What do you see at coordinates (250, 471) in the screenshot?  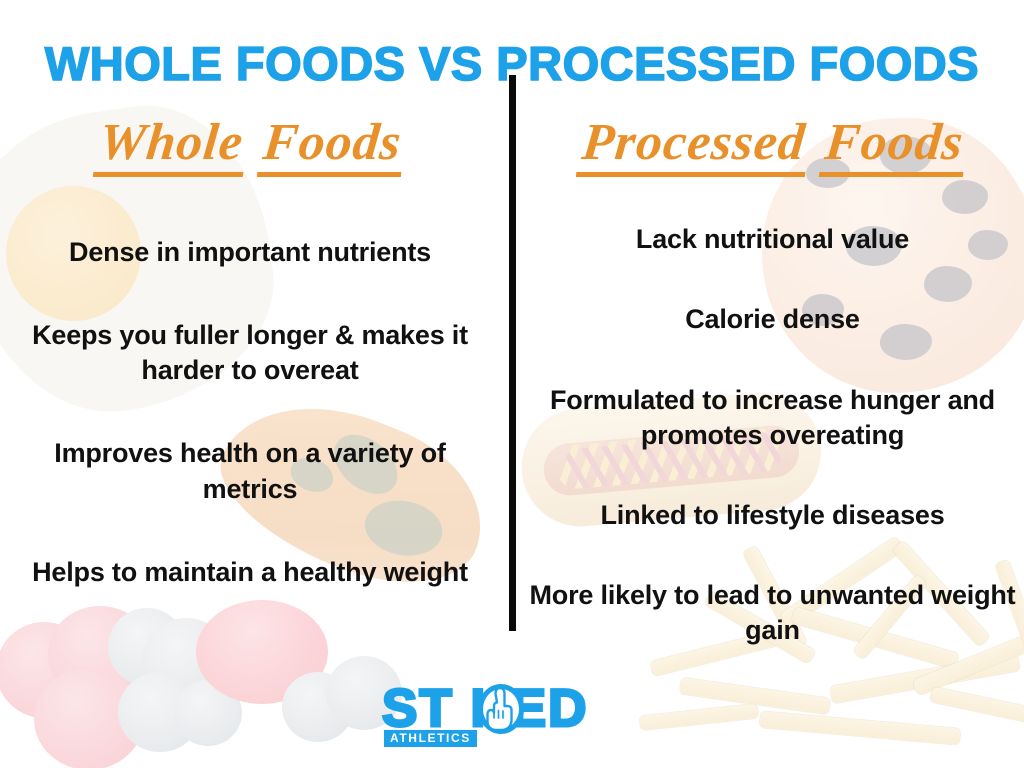 I see `list-item: Improves health on a variety of metrics` at bounding box center [250, 471].